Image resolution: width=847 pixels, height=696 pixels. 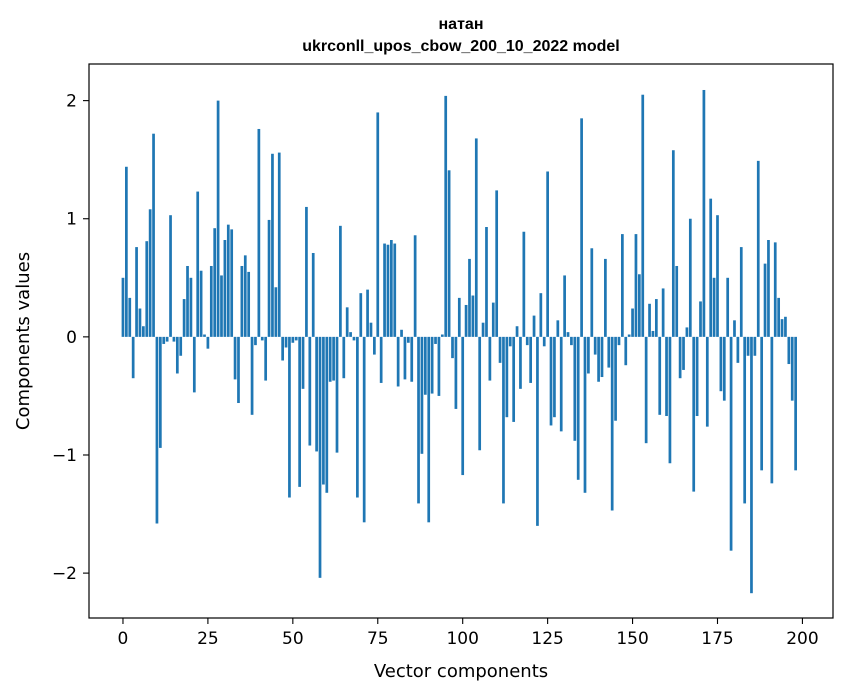 What do you see at coordinates (23, 341) in the screenshot?
I see `y-axis-label: Components values` at bounding box center [23, 341].